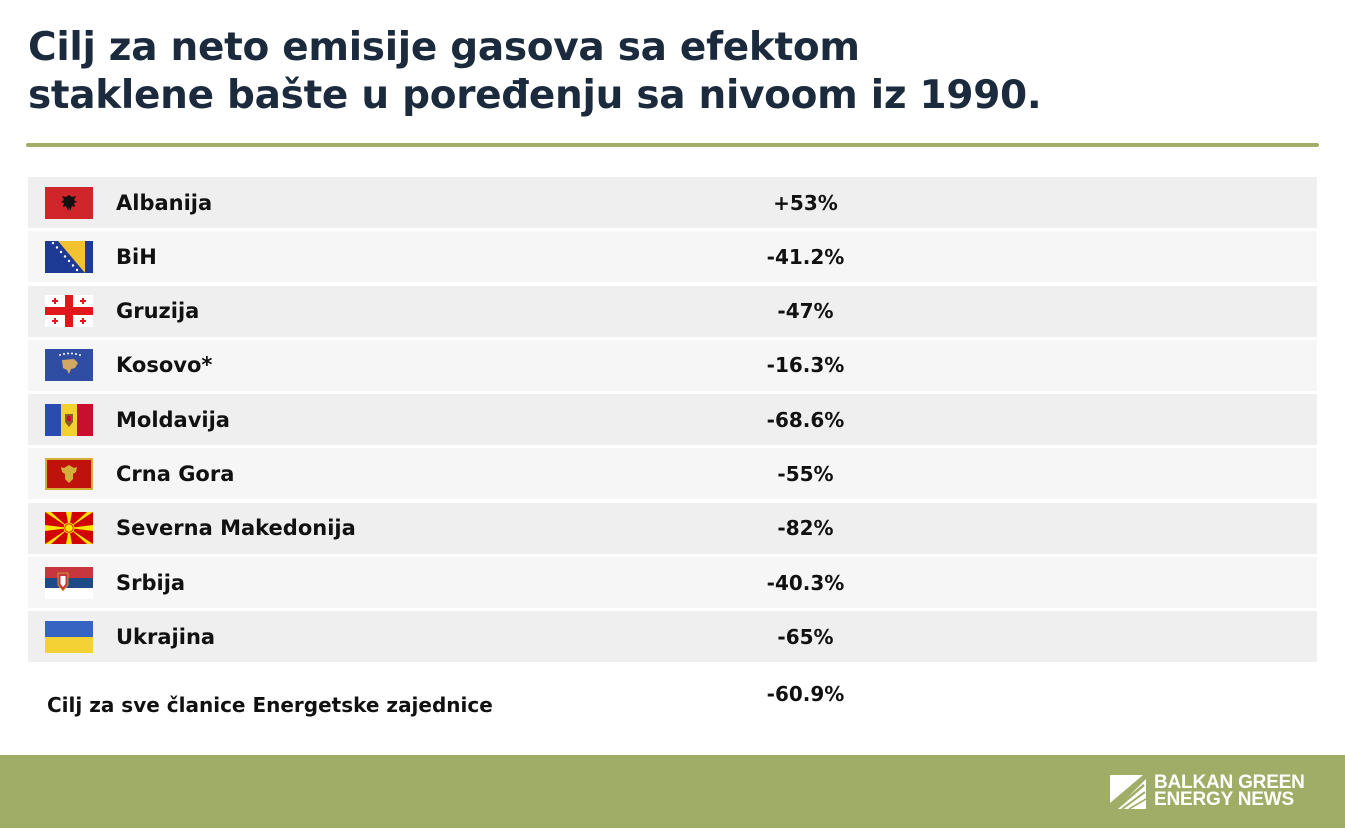 The image size is (1345, 830). I want to click on moldova-flag-icon, so click(69, 419).